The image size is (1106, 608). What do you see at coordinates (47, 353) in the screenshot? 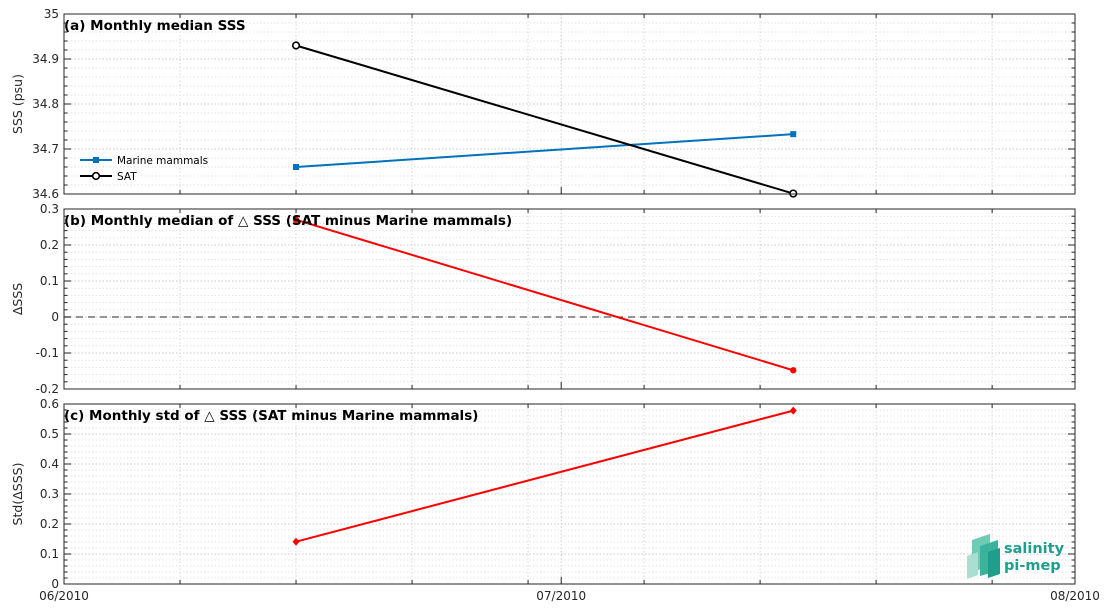
I see `y-tick-label: -0.1` at bounding box center [47, 353].